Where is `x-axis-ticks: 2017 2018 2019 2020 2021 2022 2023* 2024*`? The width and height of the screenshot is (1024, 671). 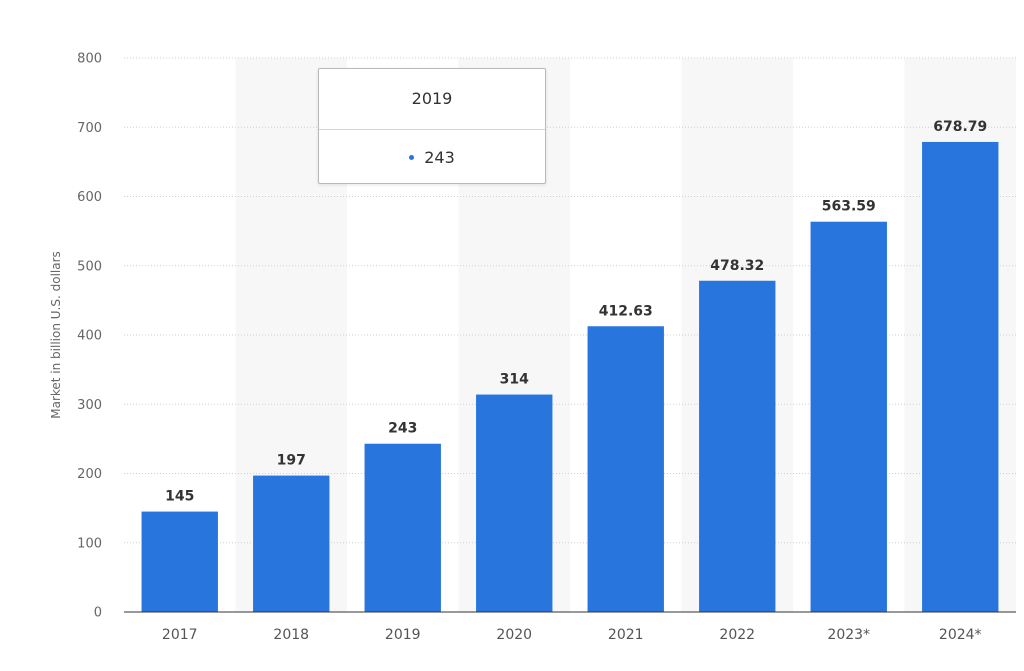 x-axis-ticks: 2017 2018 2019 2020 2021 2022 2023* 2024* is located at coordinates (572, 635).